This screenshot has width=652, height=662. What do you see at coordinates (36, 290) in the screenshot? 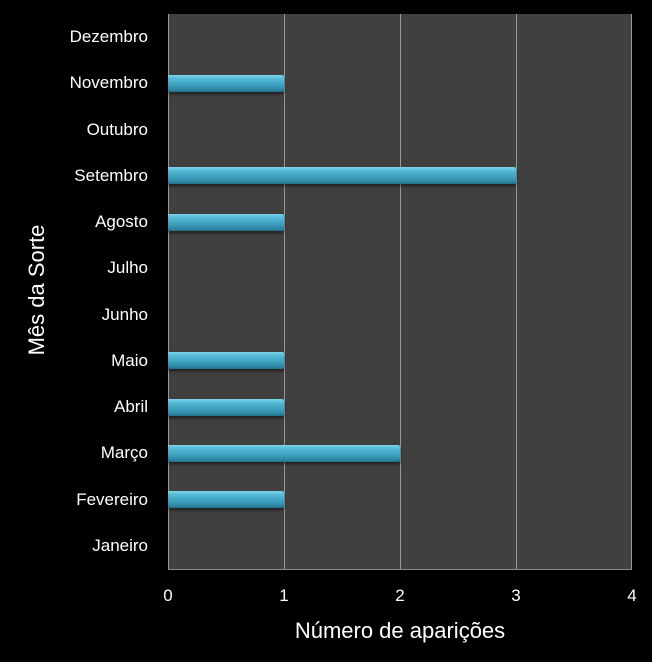
I see `y-axis-title: Mês da Sorte` at bounding box center [36, 290].